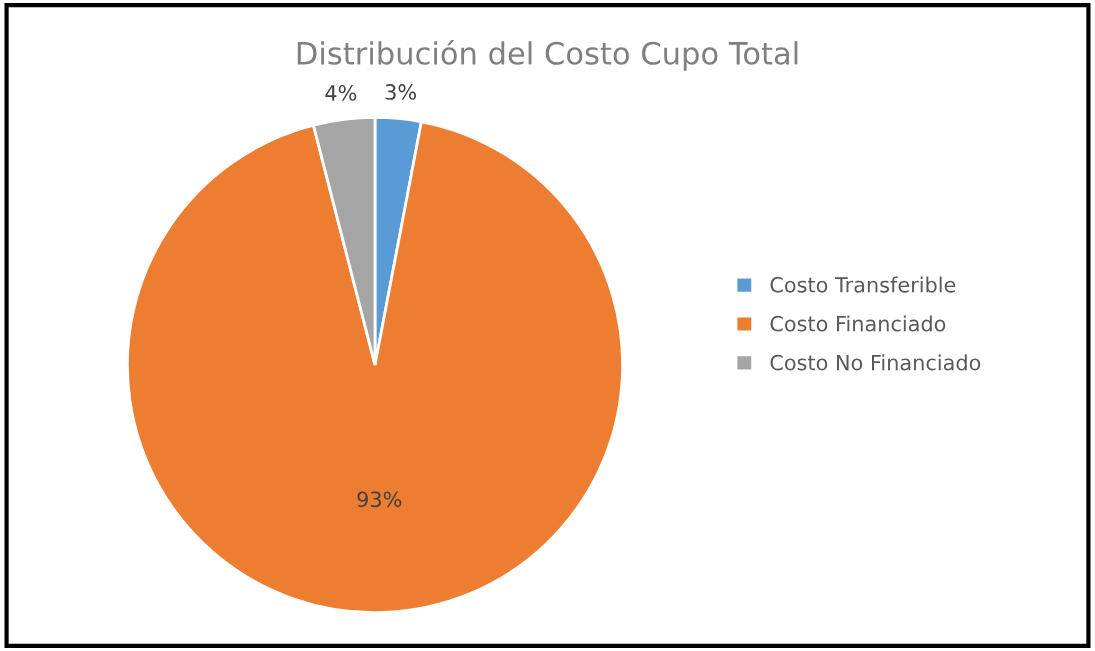  What do you see at coordinates (341, 93) in the screenshot?
I see `data-label: 4%` at bounding box center [341, 93].